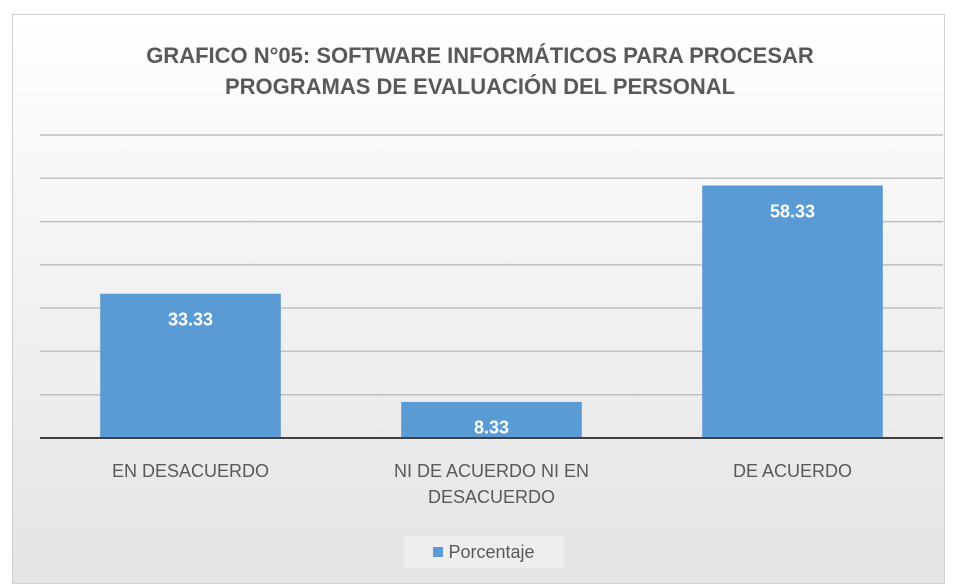 This screenshot has width=959, height=586. What do you see at coordinates (491, 484) in the screenshot?
I see `x-tick-label: NI DE ACUERDO NI EN DESACUERDO` at bounding box center [491, 484].